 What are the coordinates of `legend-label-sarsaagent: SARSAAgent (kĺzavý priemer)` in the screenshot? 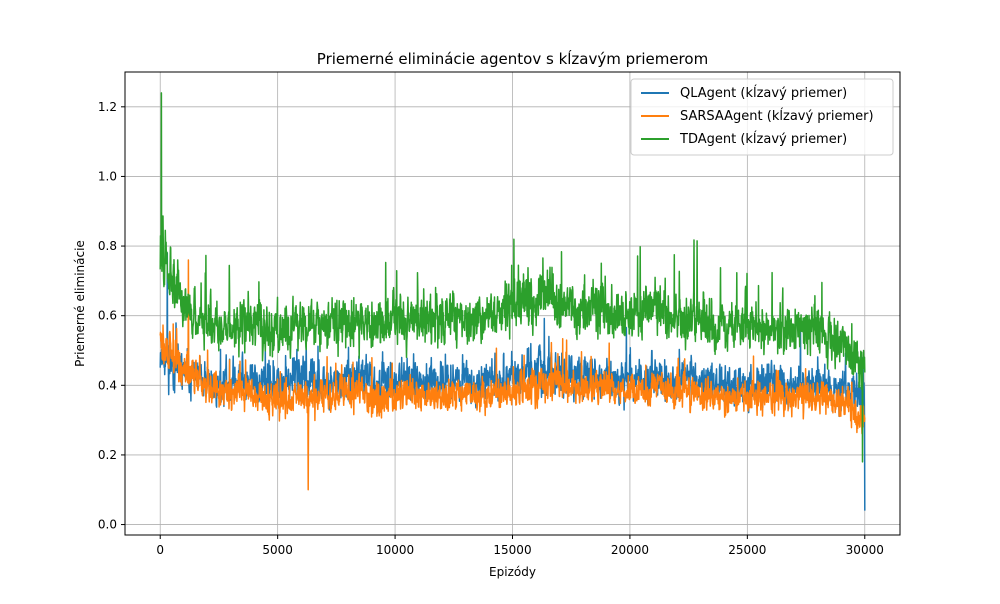 It's located at (777, 116).